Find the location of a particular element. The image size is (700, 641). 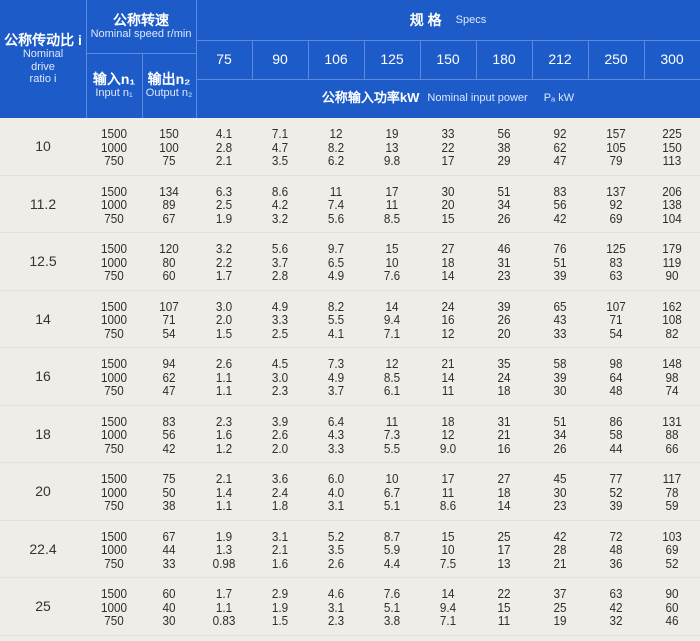

power-cell-212-value: 92 is located at coordinates (560, 133).